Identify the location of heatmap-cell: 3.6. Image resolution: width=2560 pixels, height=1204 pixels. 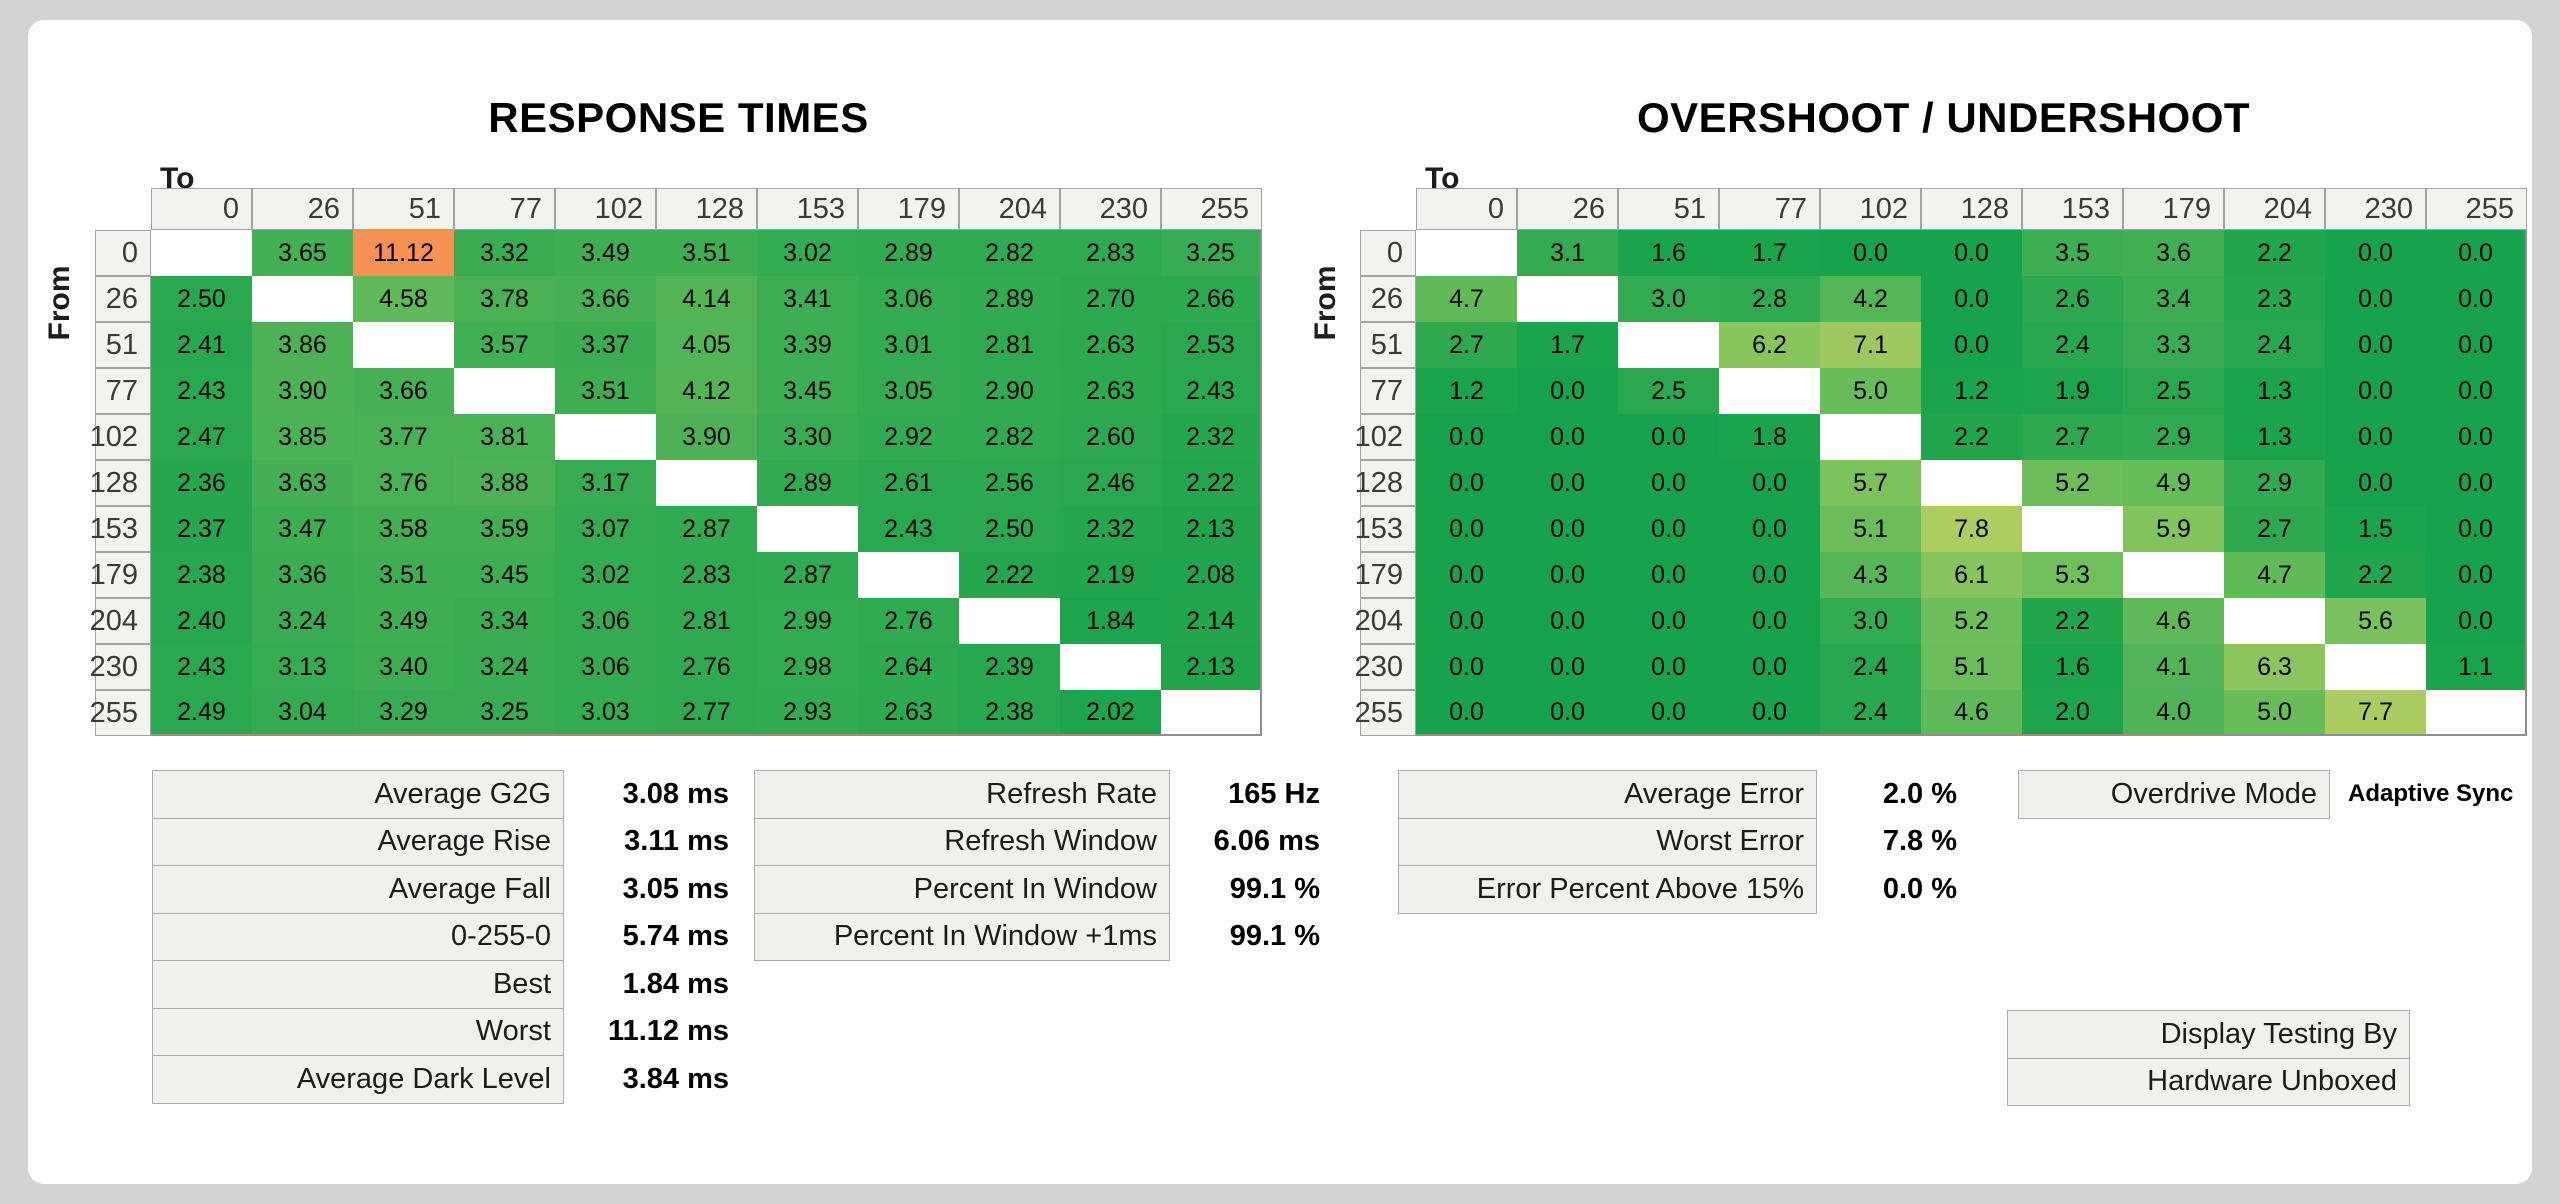
(2173, 253).